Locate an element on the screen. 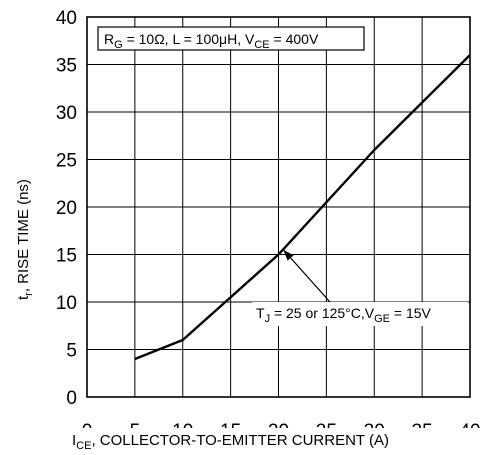  x-axis-label: ICE, COLLECTOR-TO-EMITTER CURRENT (A) is located at coordinates (230, 442).